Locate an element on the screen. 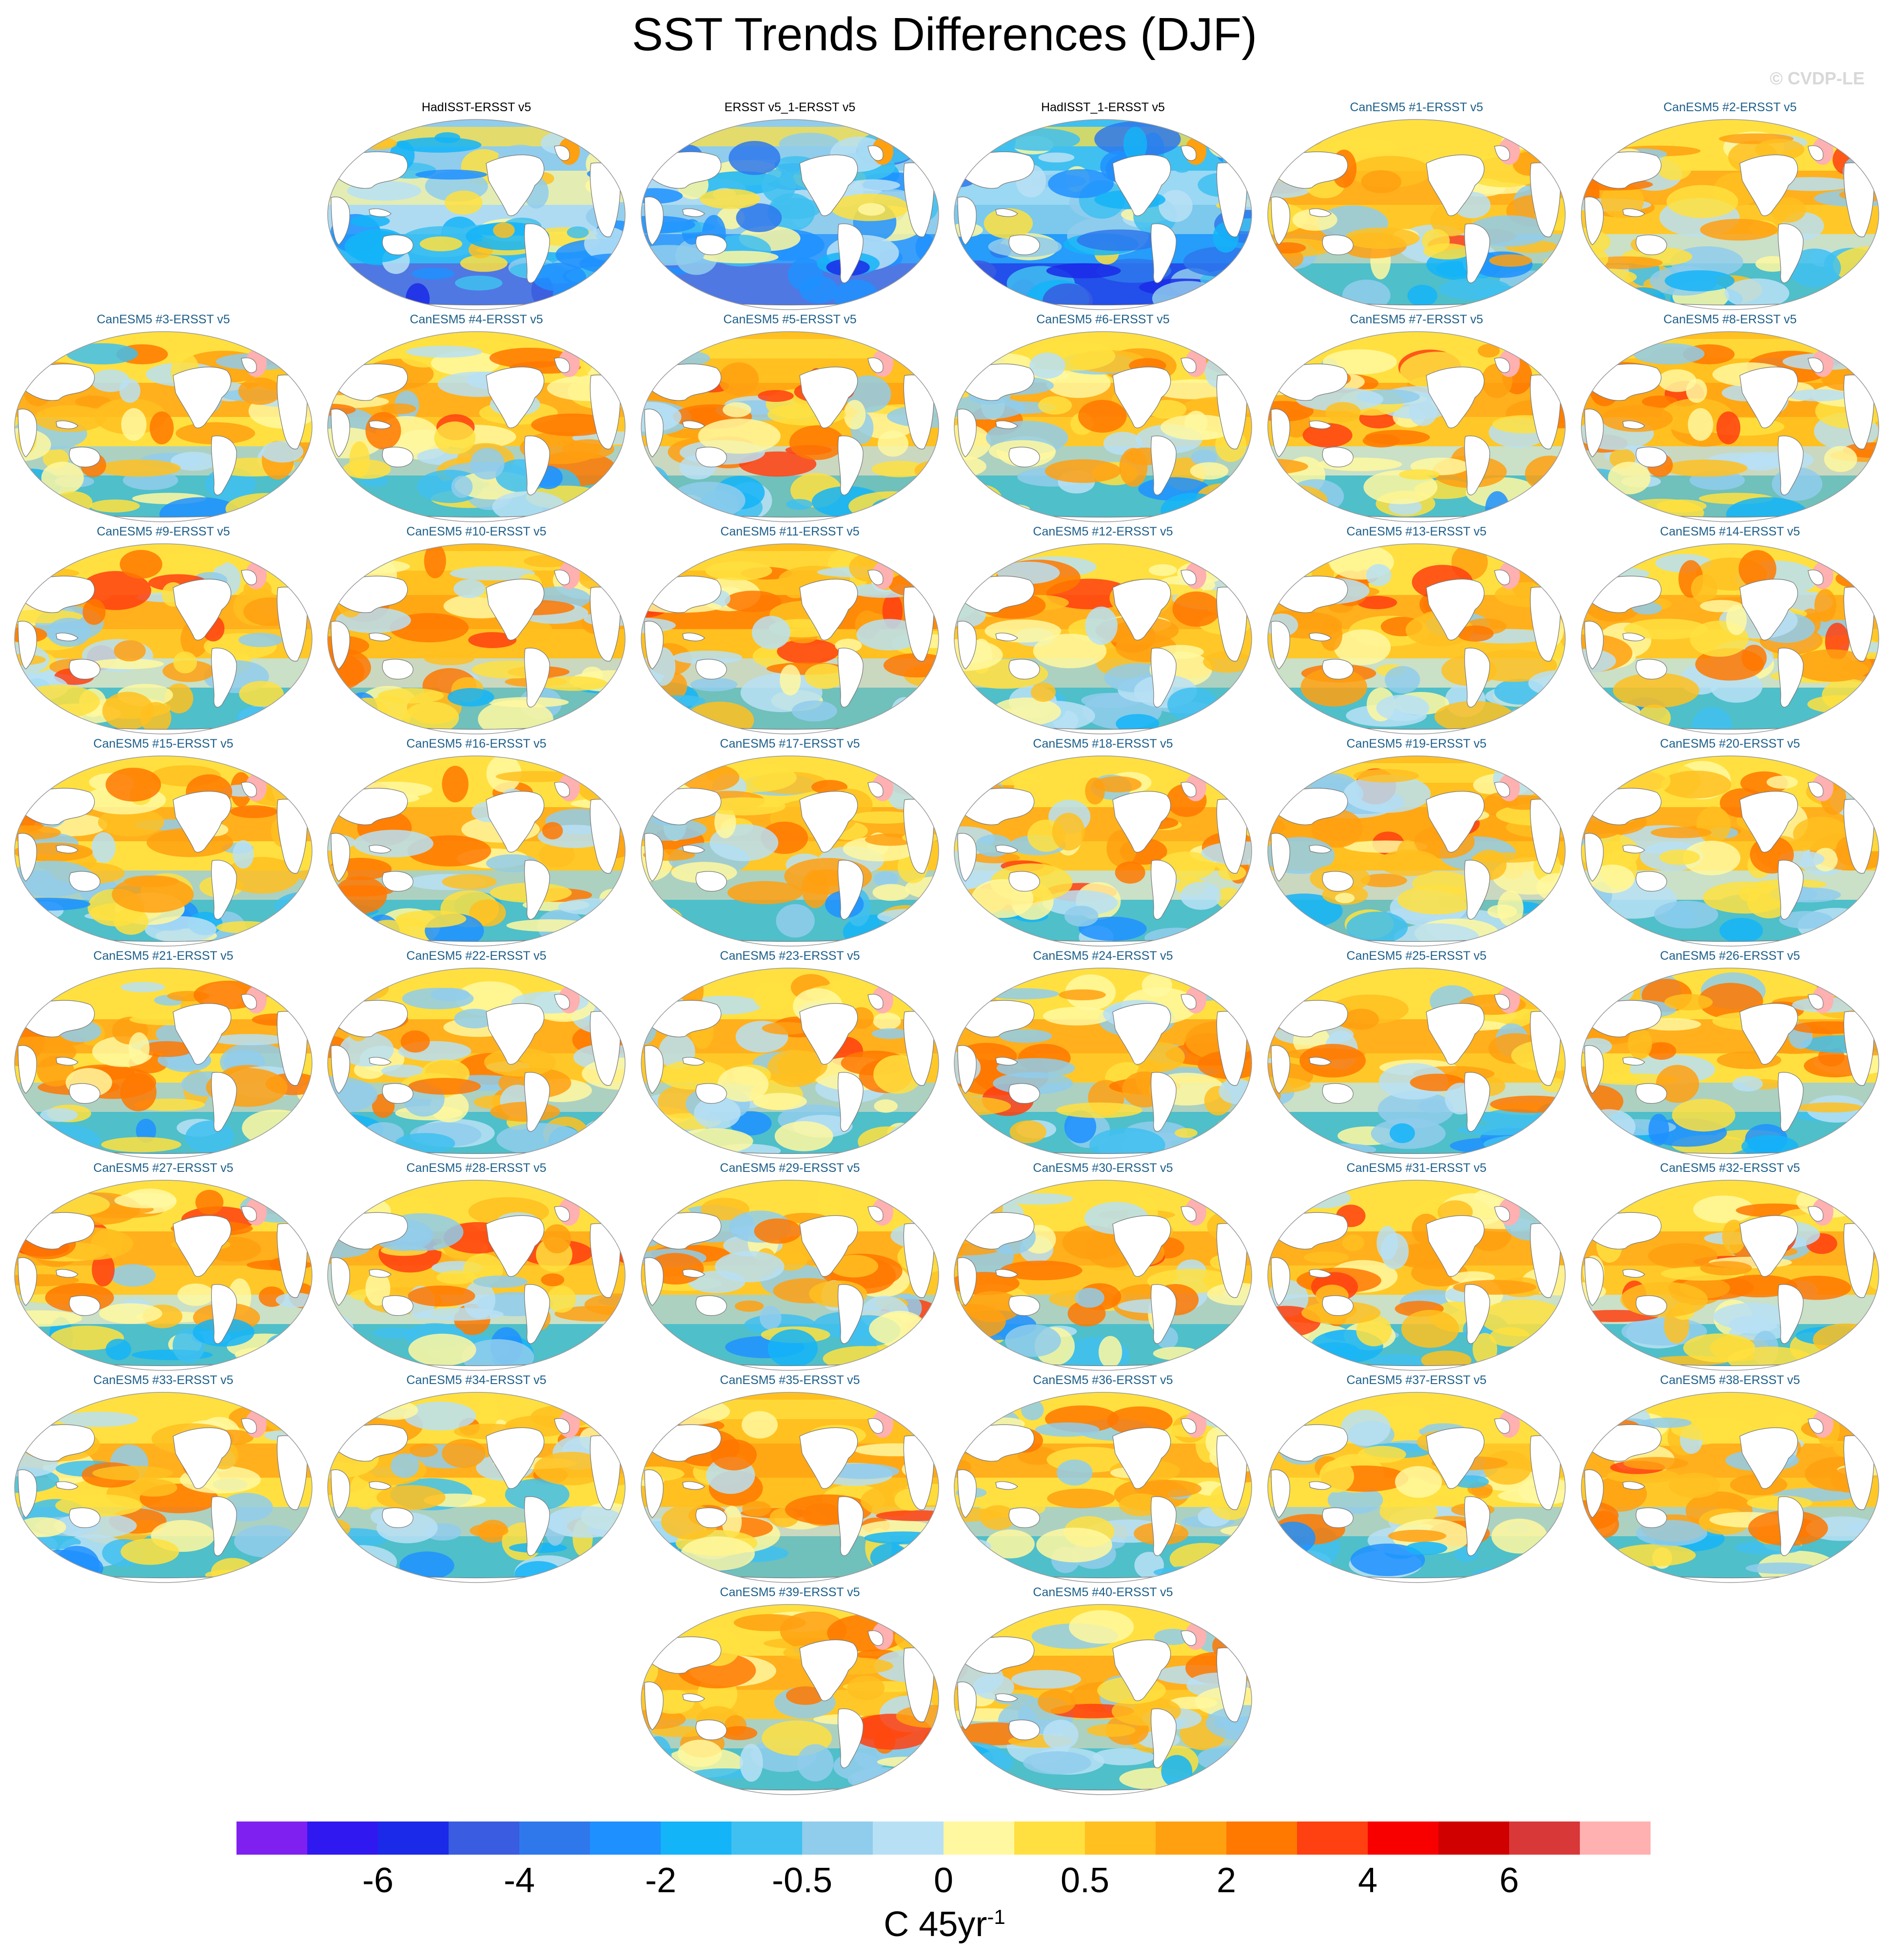 The width and height of the screenshot is (1889, 1960). colorbar-tick-label: -4 is located at coordinates (519, 1880).